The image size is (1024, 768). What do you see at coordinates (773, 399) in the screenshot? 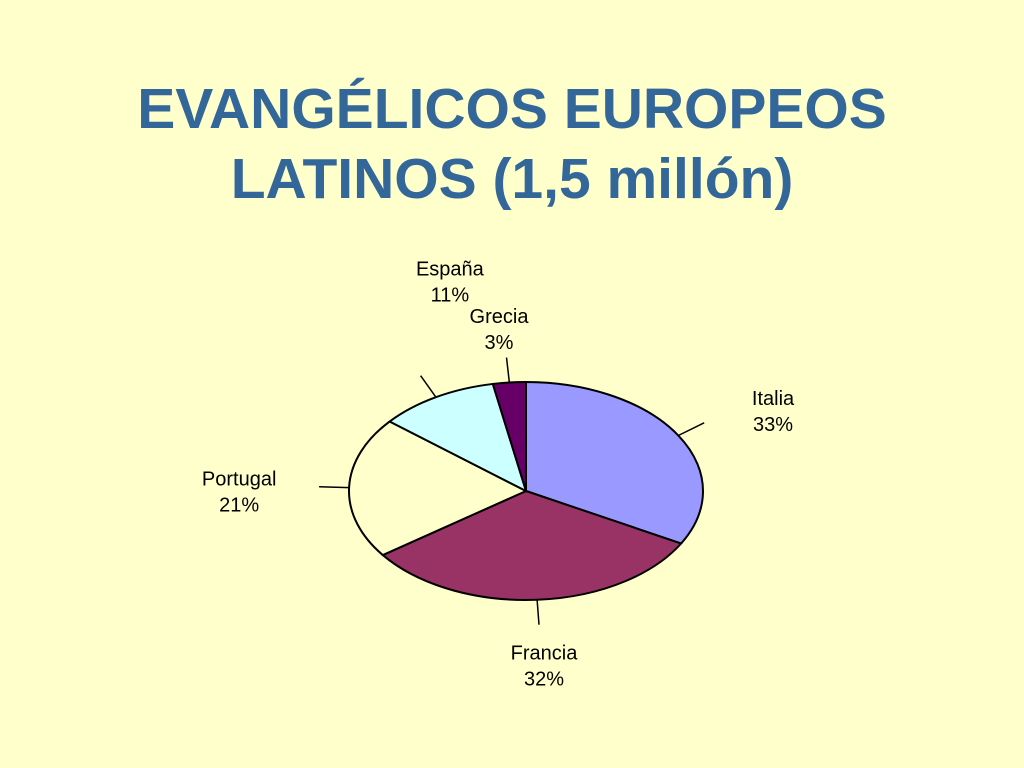
I see `data-label-name: Italia` at bounding box center [773, 399].